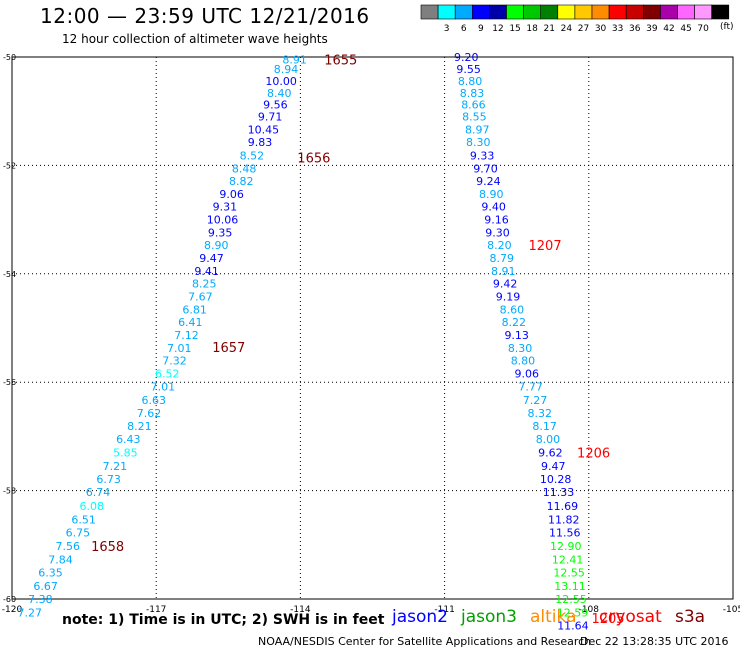 The width and height of the screenshot is (740, 650). What do you see at coordinates (281, 81) in the screenshot?
I see `wave-height-value: 10.00` at bounding box center [281, 81].